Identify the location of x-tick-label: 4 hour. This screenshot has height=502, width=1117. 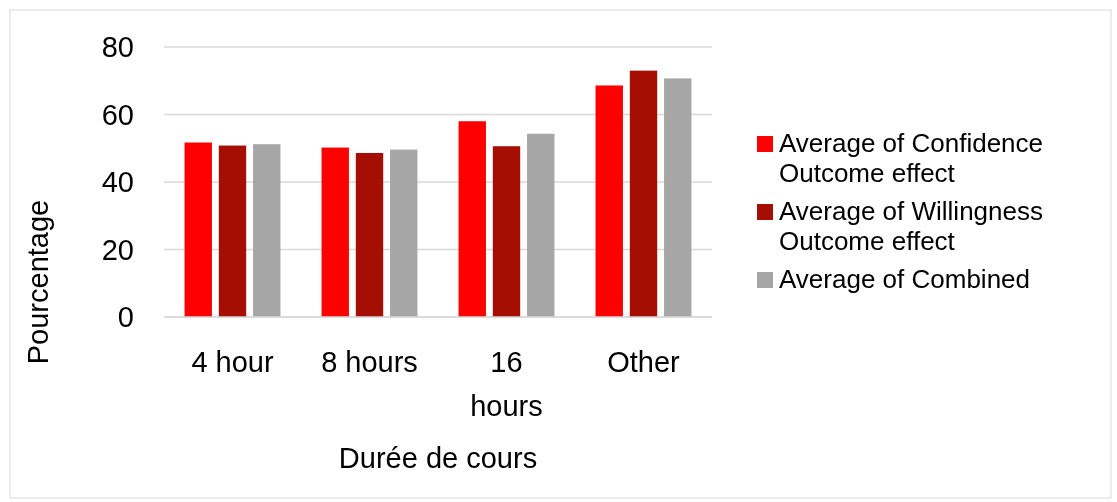
(232, 362).